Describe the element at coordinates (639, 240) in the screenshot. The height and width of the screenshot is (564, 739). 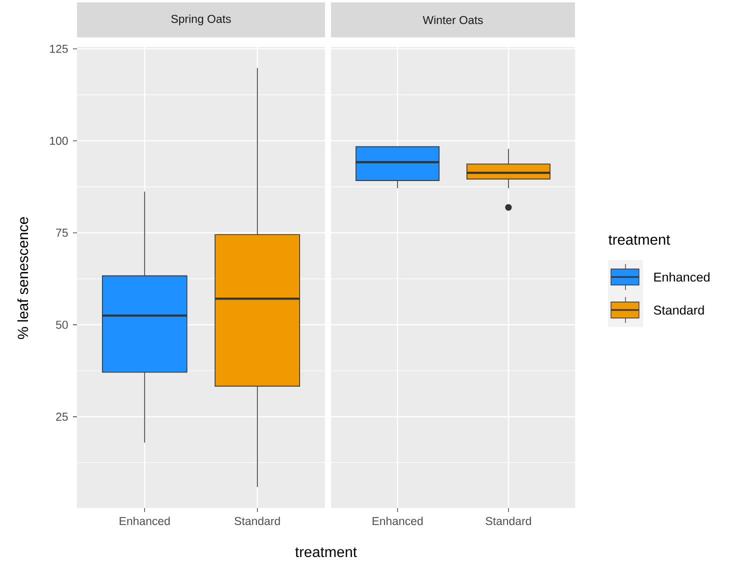
I see `legend-title: treatment` at that location.